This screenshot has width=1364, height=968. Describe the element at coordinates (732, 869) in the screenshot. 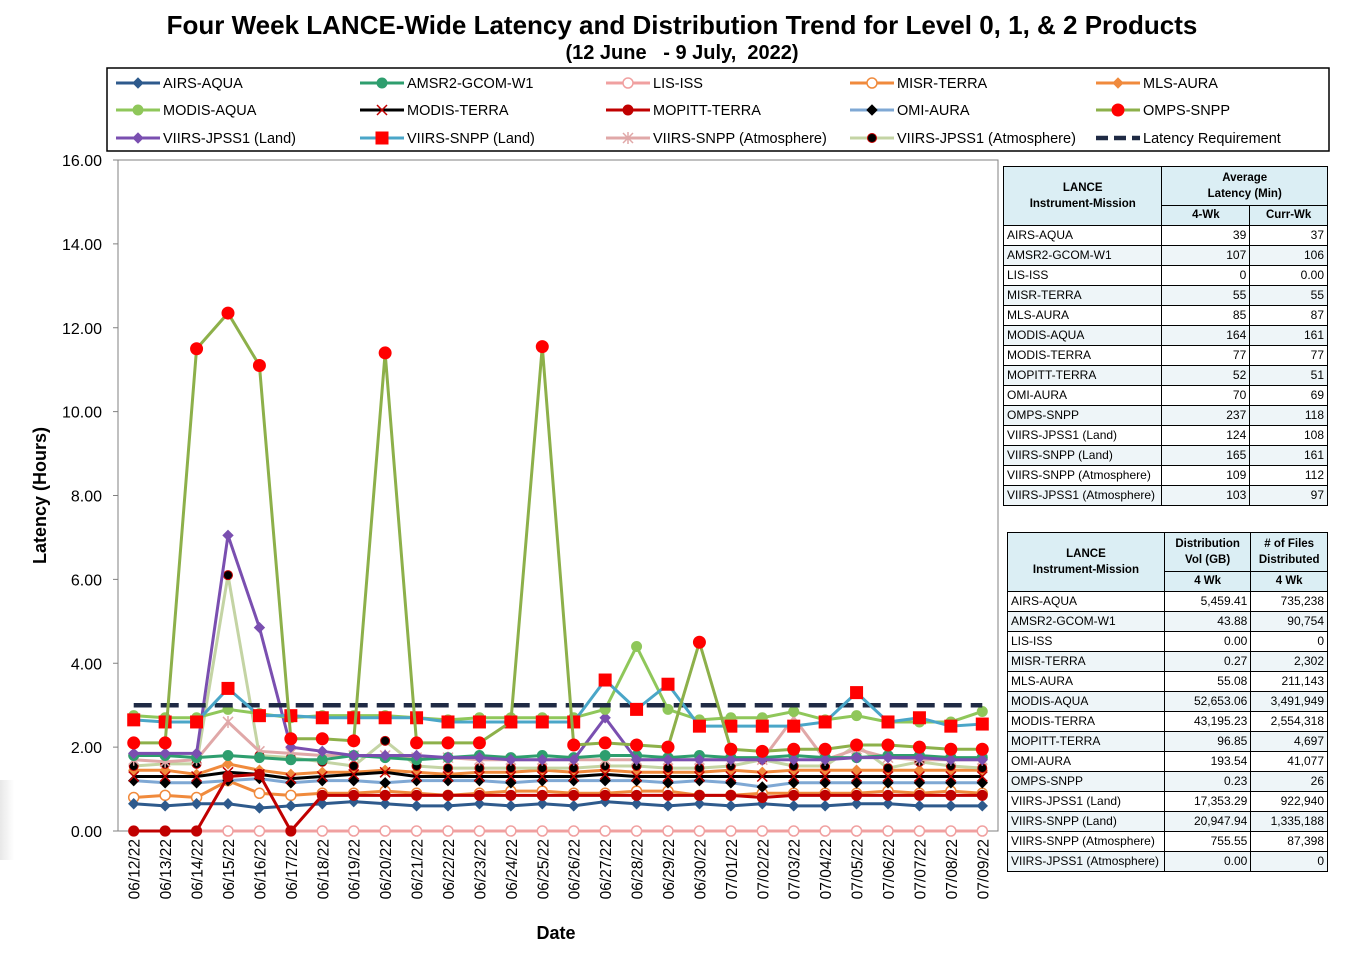

I see `x-tick-label: 07/01/22` at that location.